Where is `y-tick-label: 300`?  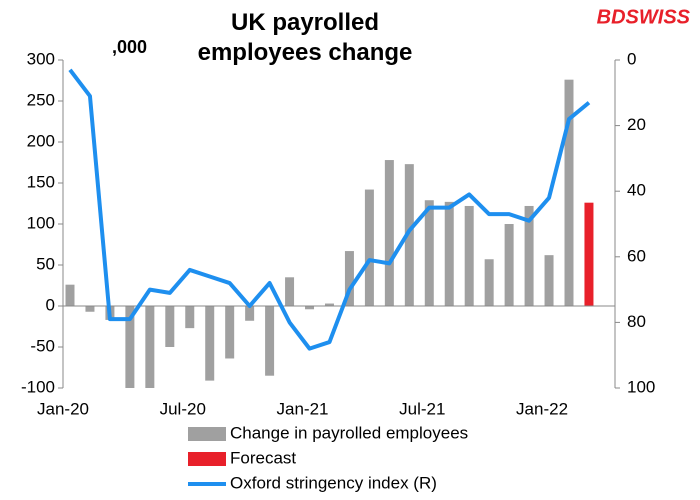
y-tick-label: 300 is located at coordinates (41, 58).